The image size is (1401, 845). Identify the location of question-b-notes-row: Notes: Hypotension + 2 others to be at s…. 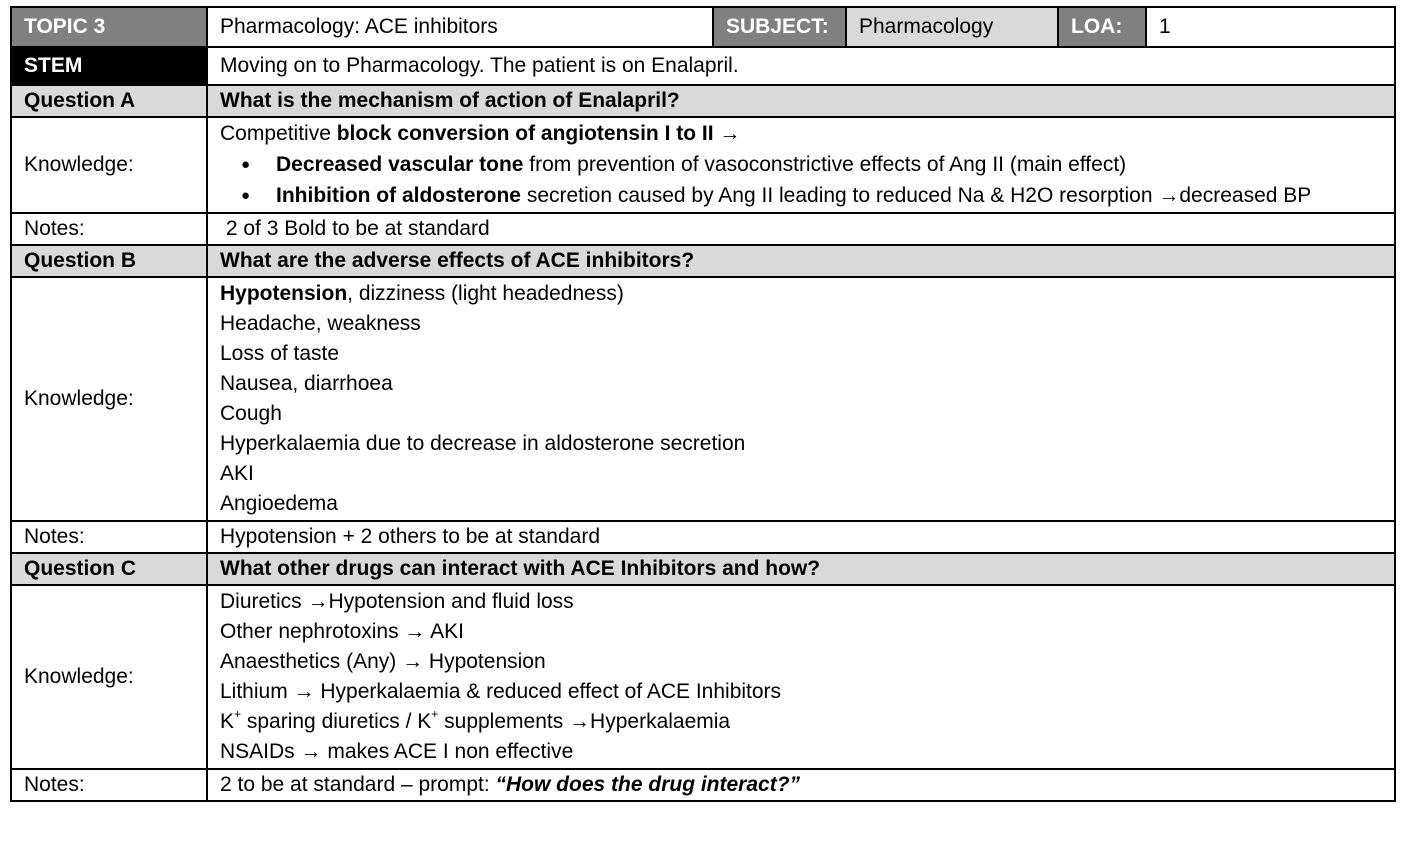
(703, 537).